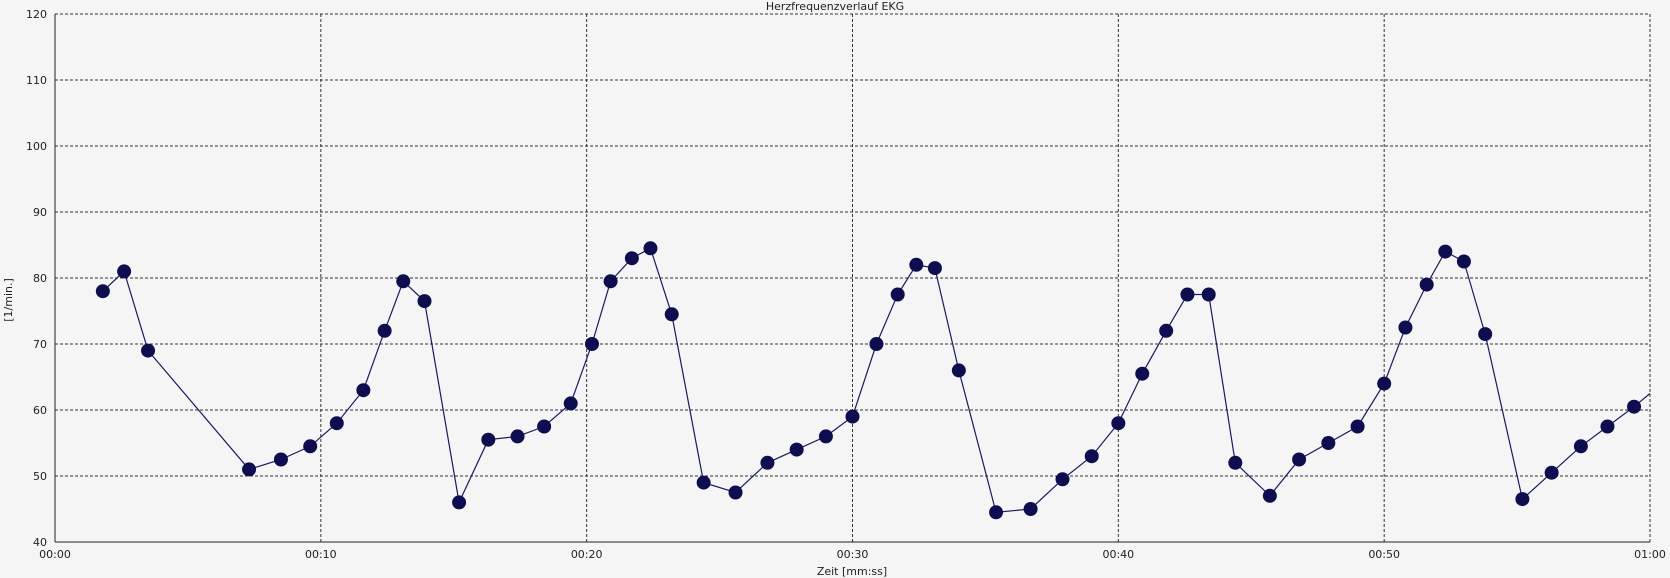  Describe the element at coordinates (40, 278) in the screenshot. I see `y-tick-label: 80` at that location.